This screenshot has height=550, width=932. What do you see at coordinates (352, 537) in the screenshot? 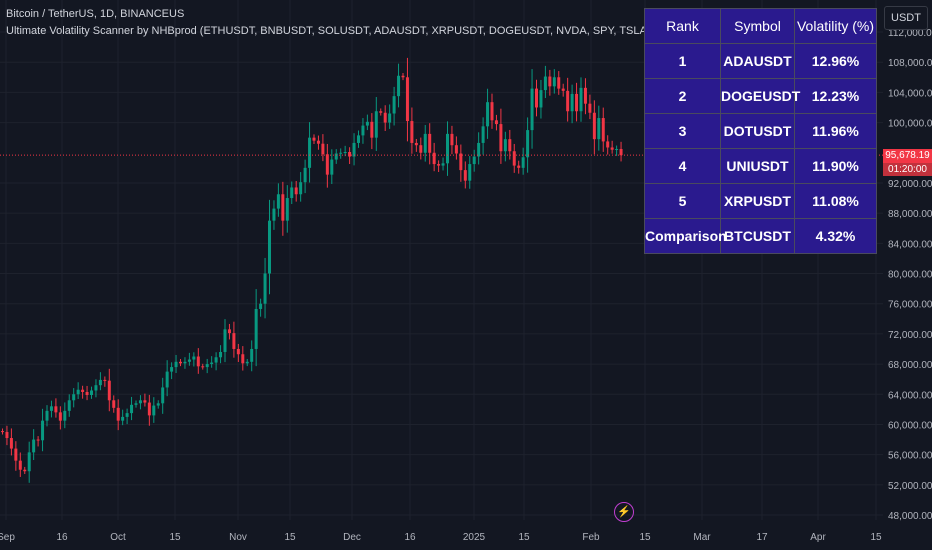
I see `x-tick-label: Dec` at bounding box center [352, 537].